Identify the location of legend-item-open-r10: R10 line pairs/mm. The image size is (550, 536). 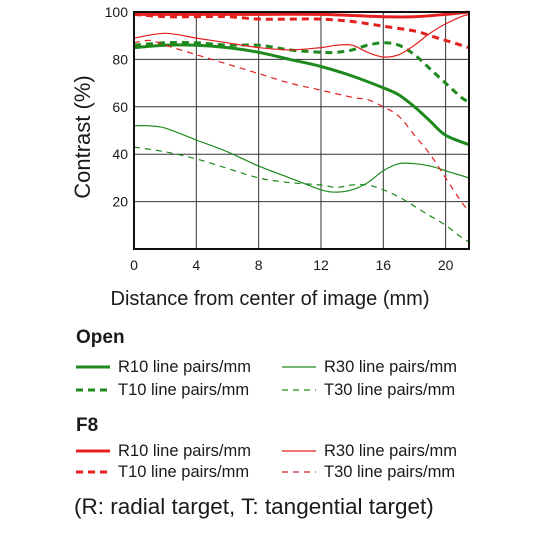
(162, 367).